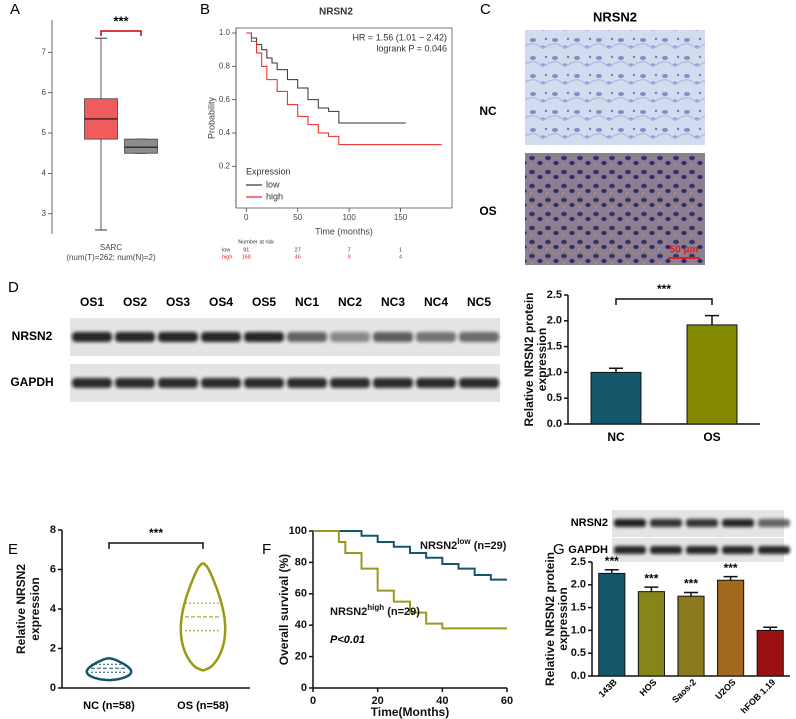 This screenshot has height=719, width=796. Describe the element at coordinates (488, 111) in the screenshot. I see `ihc-row-label: NC` at that location.